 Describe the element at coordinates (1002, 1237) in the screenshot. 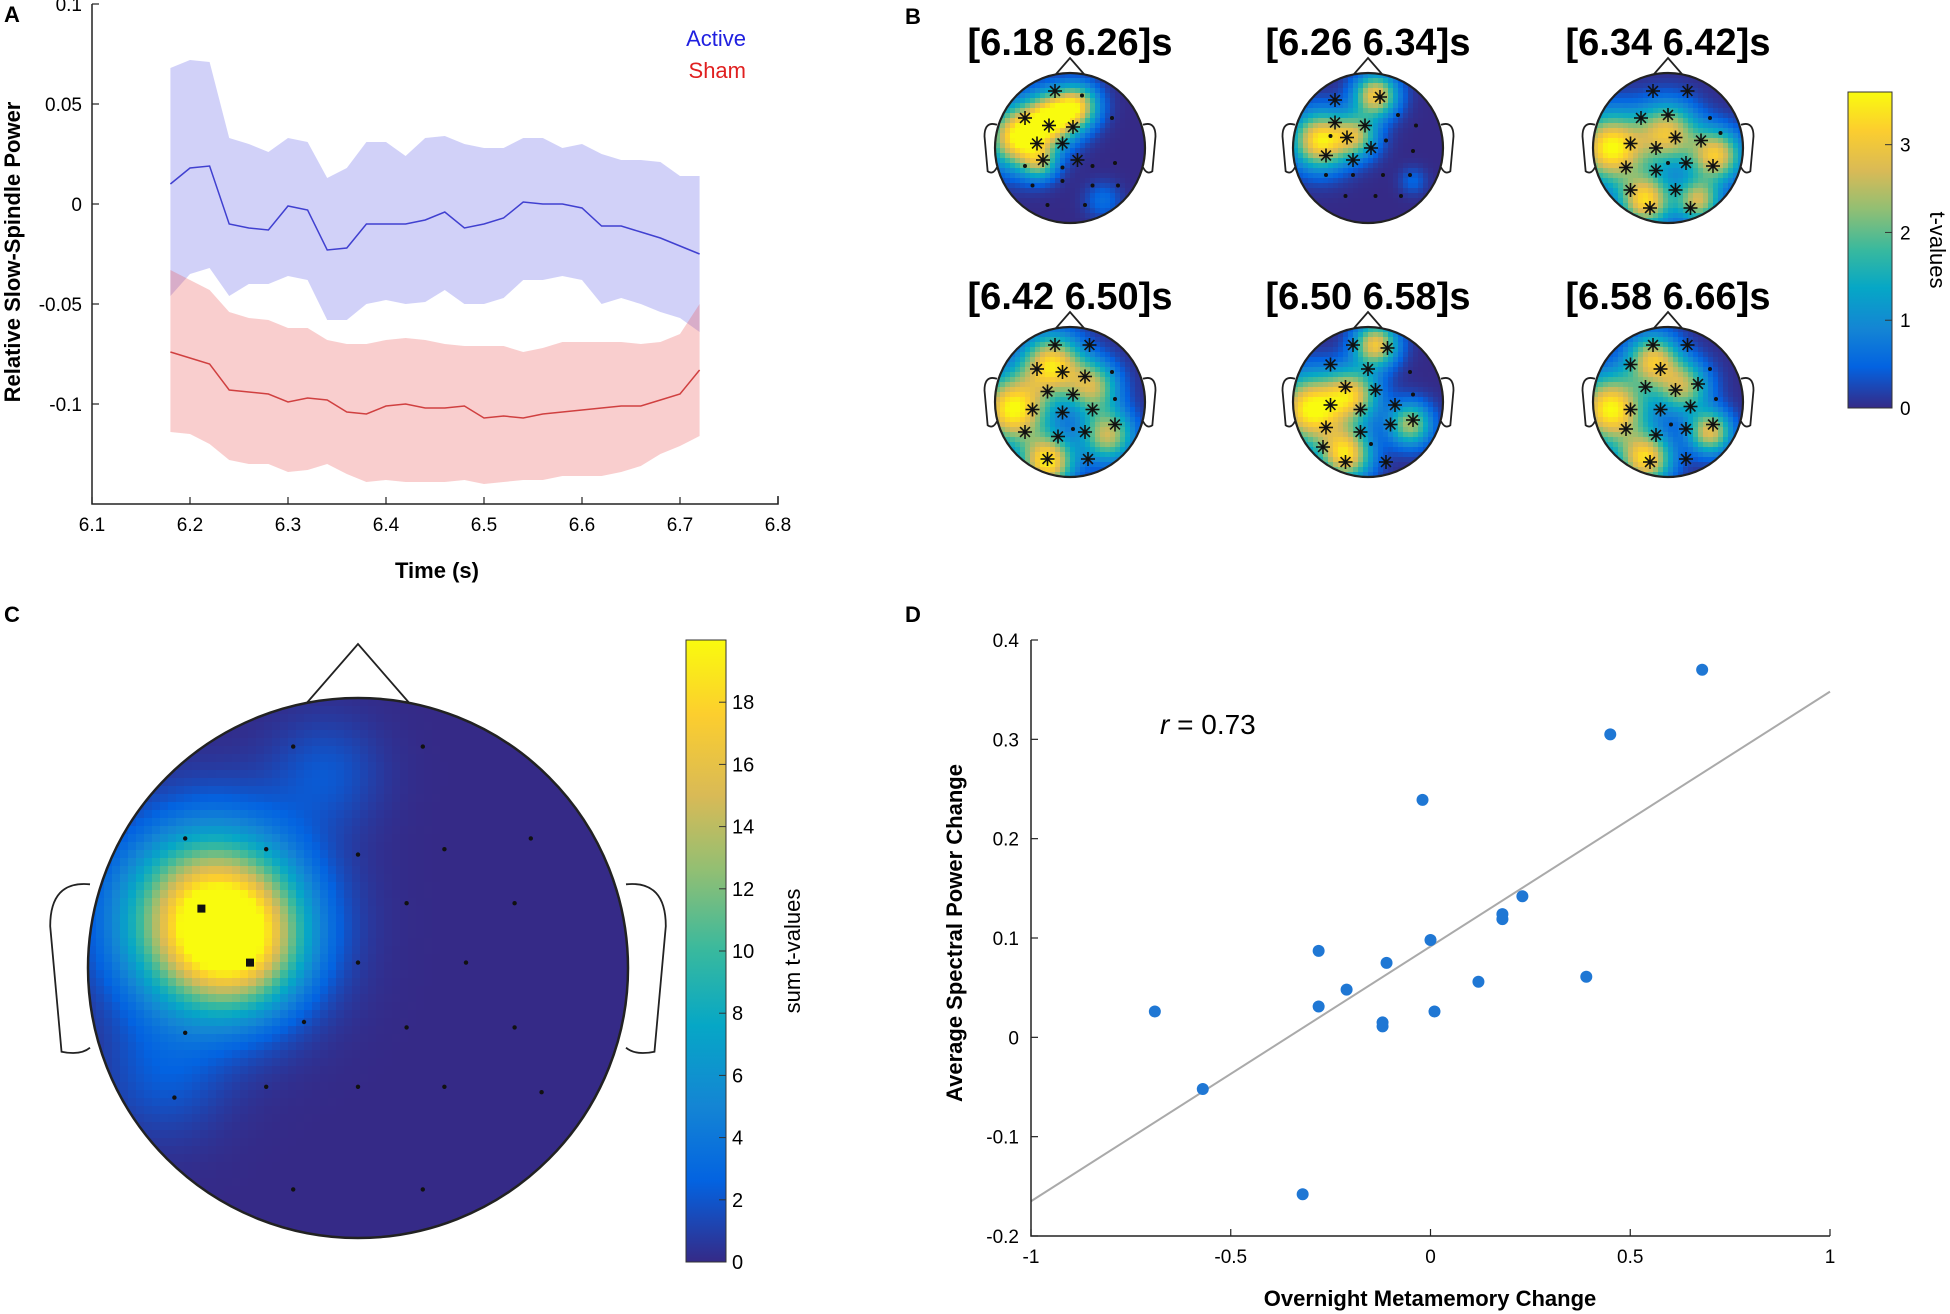

I see `y-tick-label: -0.2` at that location.